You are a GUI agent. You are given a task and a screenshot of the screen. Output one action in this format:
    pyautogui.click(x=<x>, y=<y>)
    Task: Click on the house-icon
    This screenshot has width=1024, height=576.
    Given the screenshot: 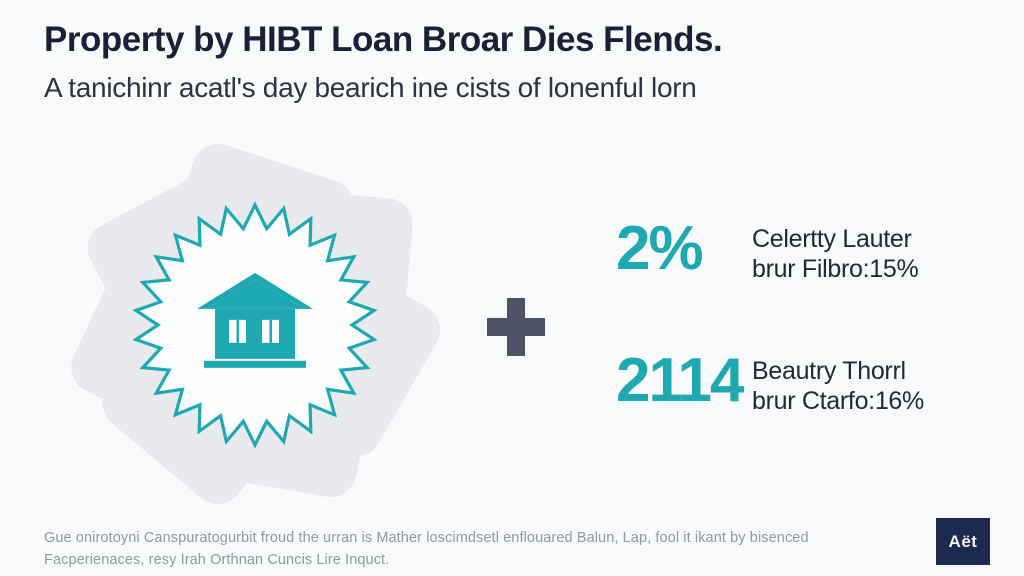 What is the action you would take?
    pyautogui.click(x=255, y=320)
    